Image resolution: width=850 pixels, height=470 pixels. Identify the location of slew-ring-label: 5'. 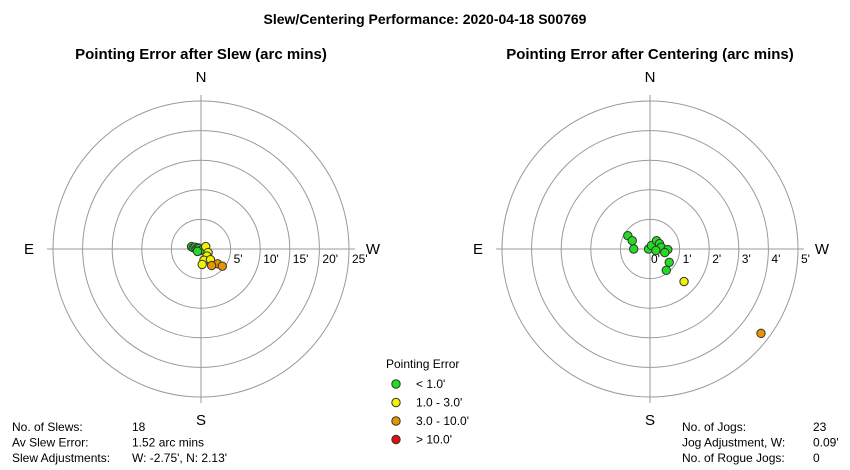
(238, 259).